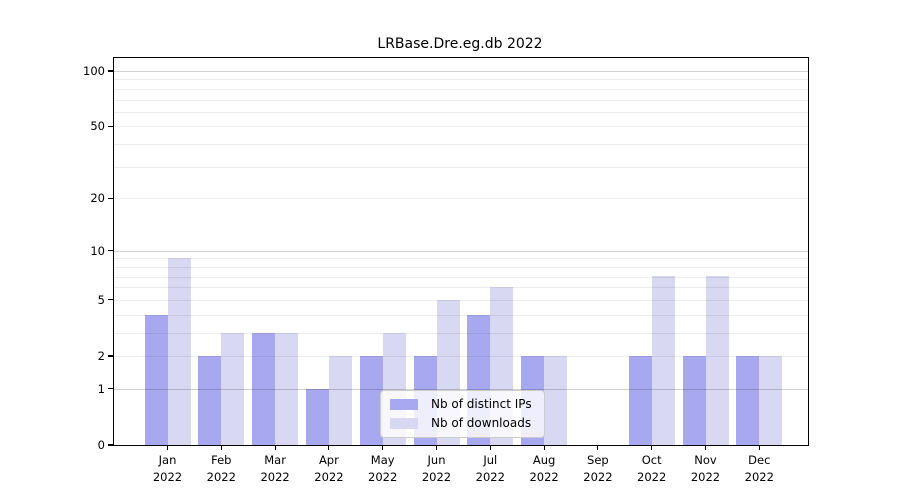  I want to click on bar-downloads-aug, so click(556, 400).